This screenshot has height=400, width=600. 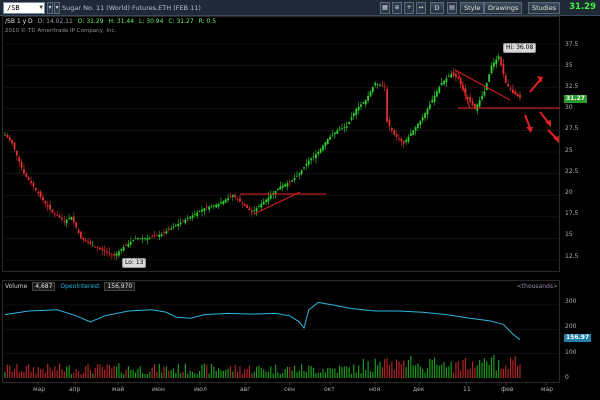 I want to click on symbol-input: /SB ▼, so click(x=24, y=8).